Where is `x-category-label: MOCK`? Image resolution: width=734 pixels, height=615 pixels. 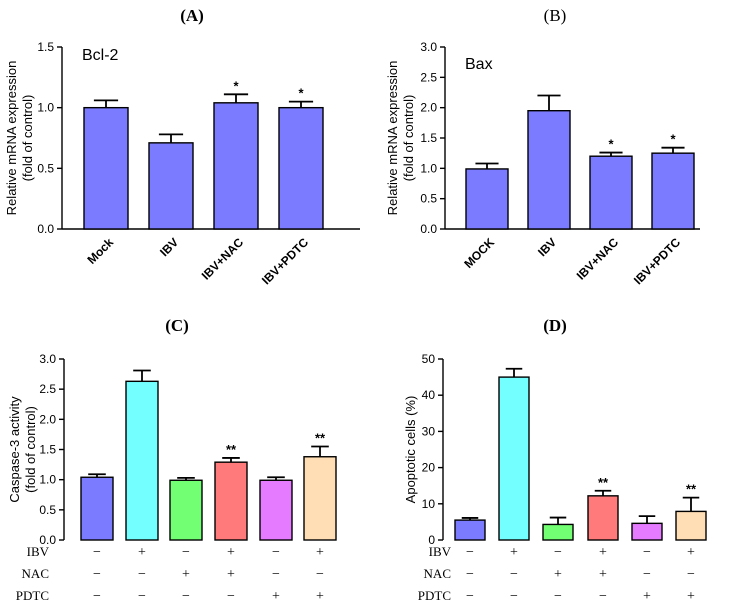 x-category-label: MOCK is located at coordinates (479, 253).